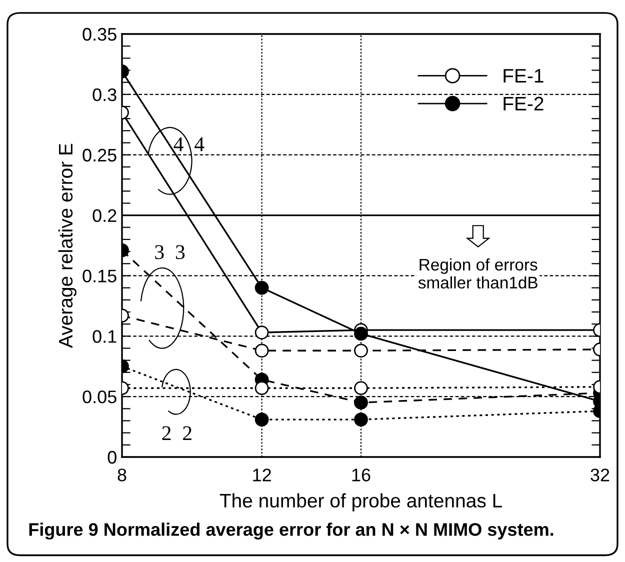 Image resolution: width=625 pixels, height=562 pixels. What do you see at coordinates (524, 103) in the screenshot?
I see `legend-label: FE-2` at bounding box center [524, 103].